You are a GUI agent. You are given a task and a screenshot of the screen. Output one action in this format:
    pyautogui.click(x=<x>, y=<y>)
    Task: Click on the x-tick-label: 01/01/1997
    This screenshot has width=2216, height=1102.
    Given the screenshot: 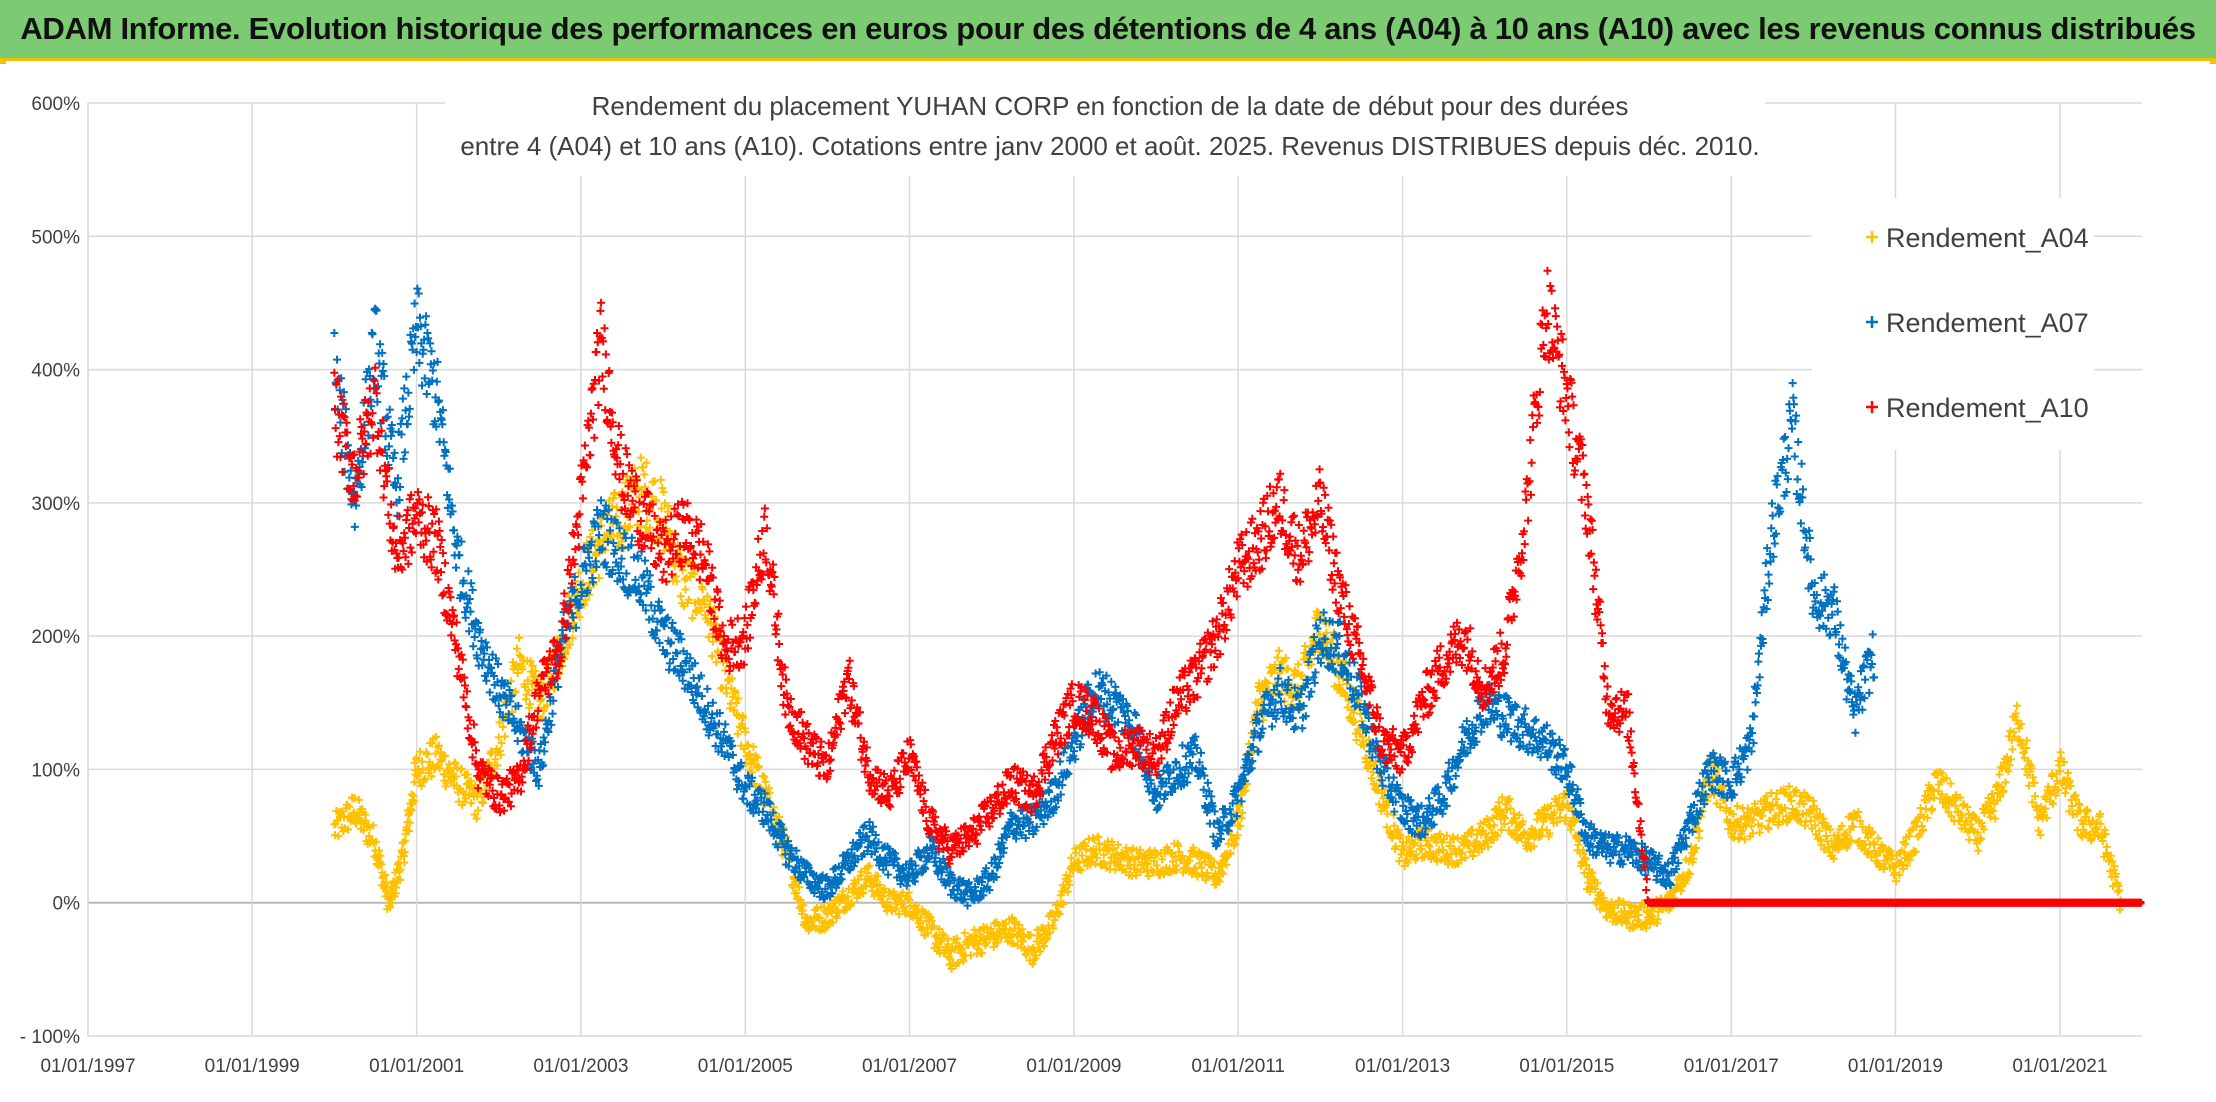 What is the action you would take?
    pyautogui.click(x=87, y=1066)
    